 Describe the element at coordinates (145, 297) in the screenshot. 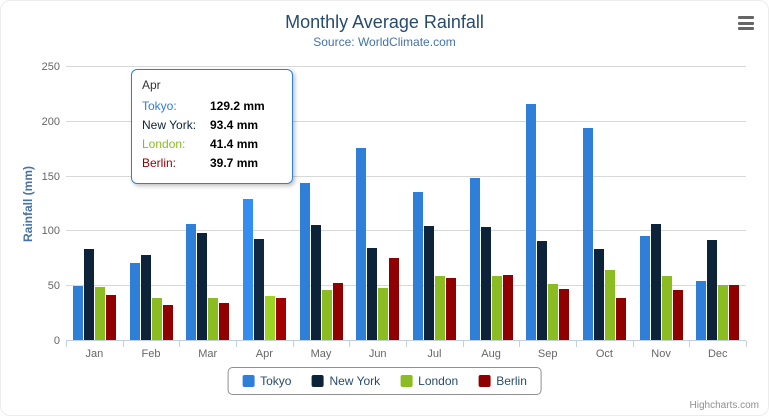

I see `bar-new-york-feb` at that location.